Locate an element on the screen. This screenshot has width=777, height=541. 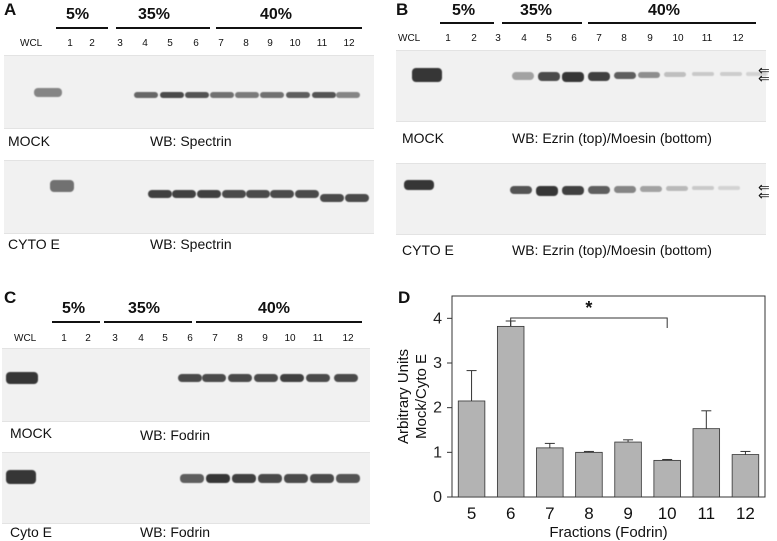
panel-c-lane-1: 1 is located at coordinates (64, 338).